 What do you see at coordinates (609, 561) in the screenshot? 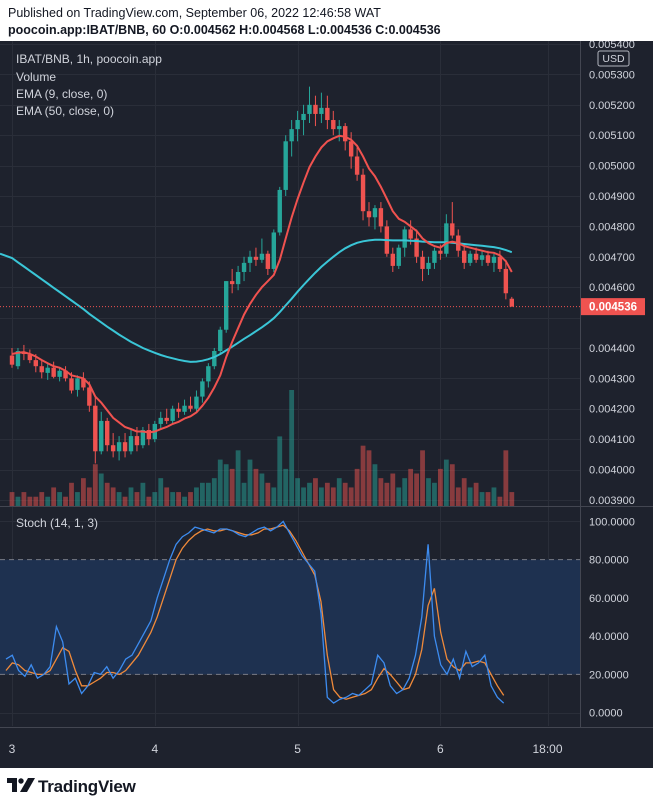
I see `stoch-tick-label: 80.0000` at bounding box center [609, 561].